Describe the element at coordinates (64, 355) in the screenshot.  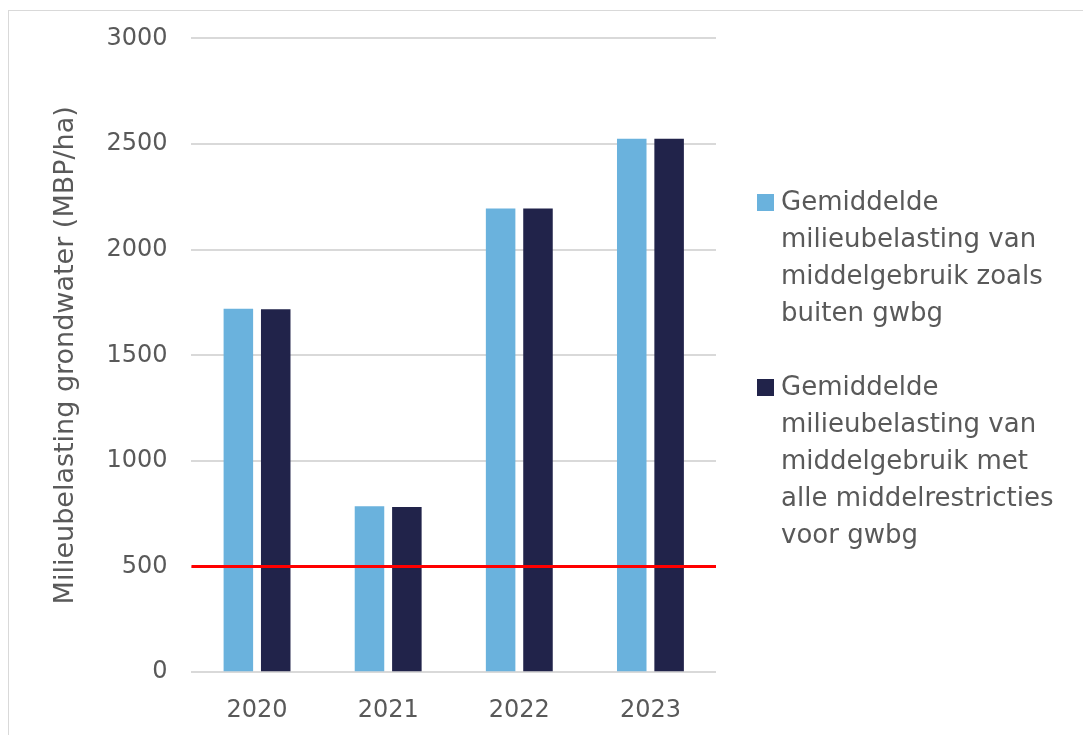
I see `y-axis-title: Milieubelasting grondwater (MBP/ha)` at that location.